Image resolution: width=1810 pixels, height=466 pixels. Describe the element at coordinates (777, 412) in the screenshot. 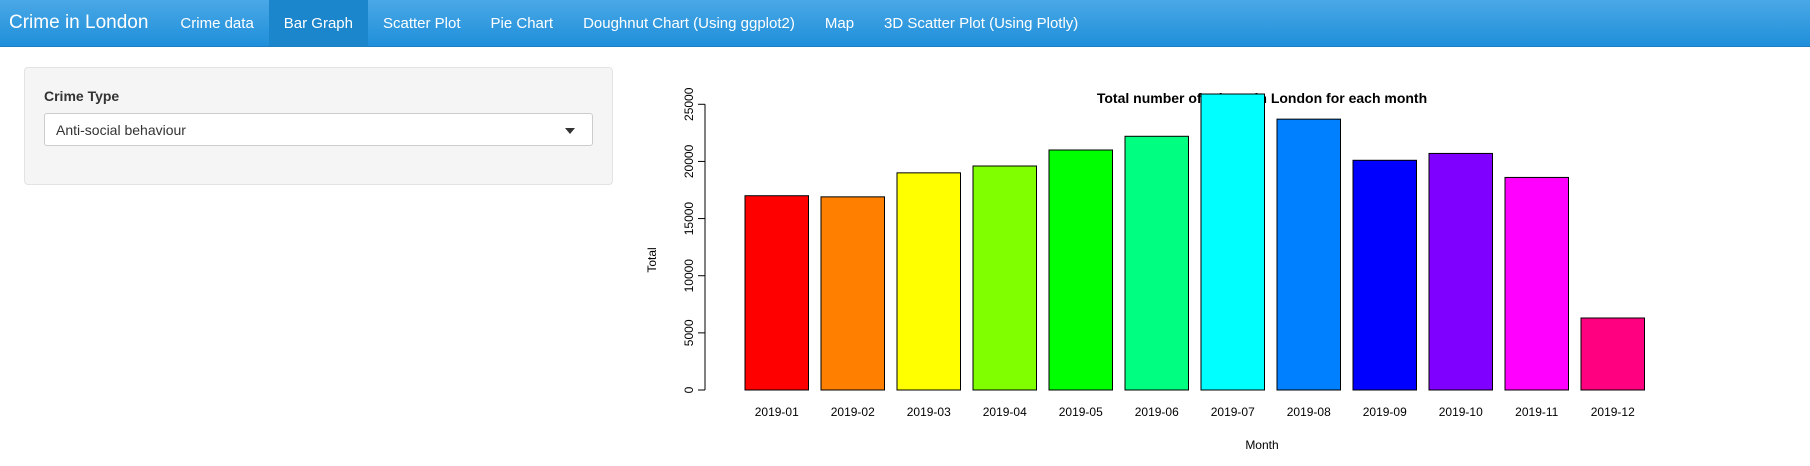

I see `x-tick-label: 2019-01` at that location.